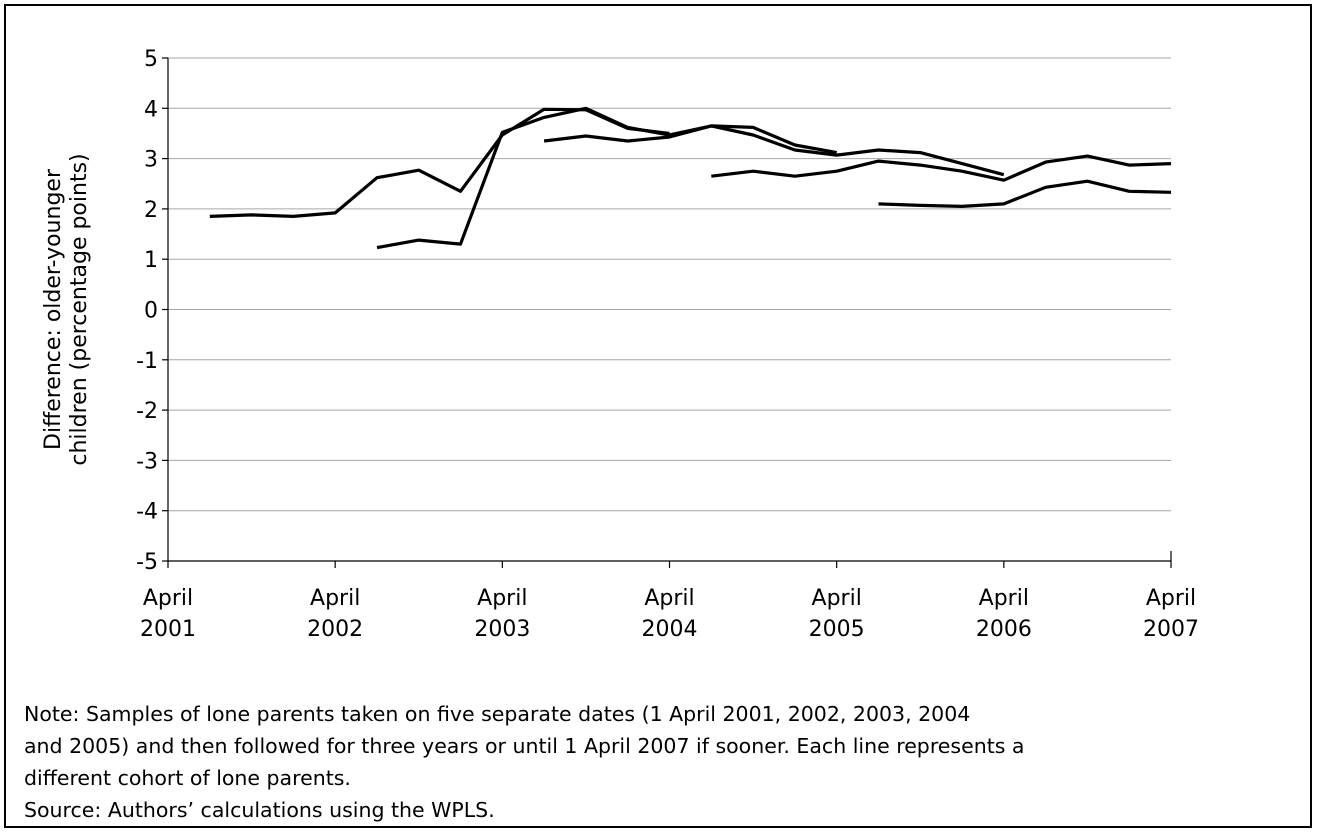 Image resolution: width=1318 pixels, height=832 pixels. What do you see at coordinates (670, 629) in the screenshot?
I see `x-tick-label: 2004` at bounding box center [670, 629].